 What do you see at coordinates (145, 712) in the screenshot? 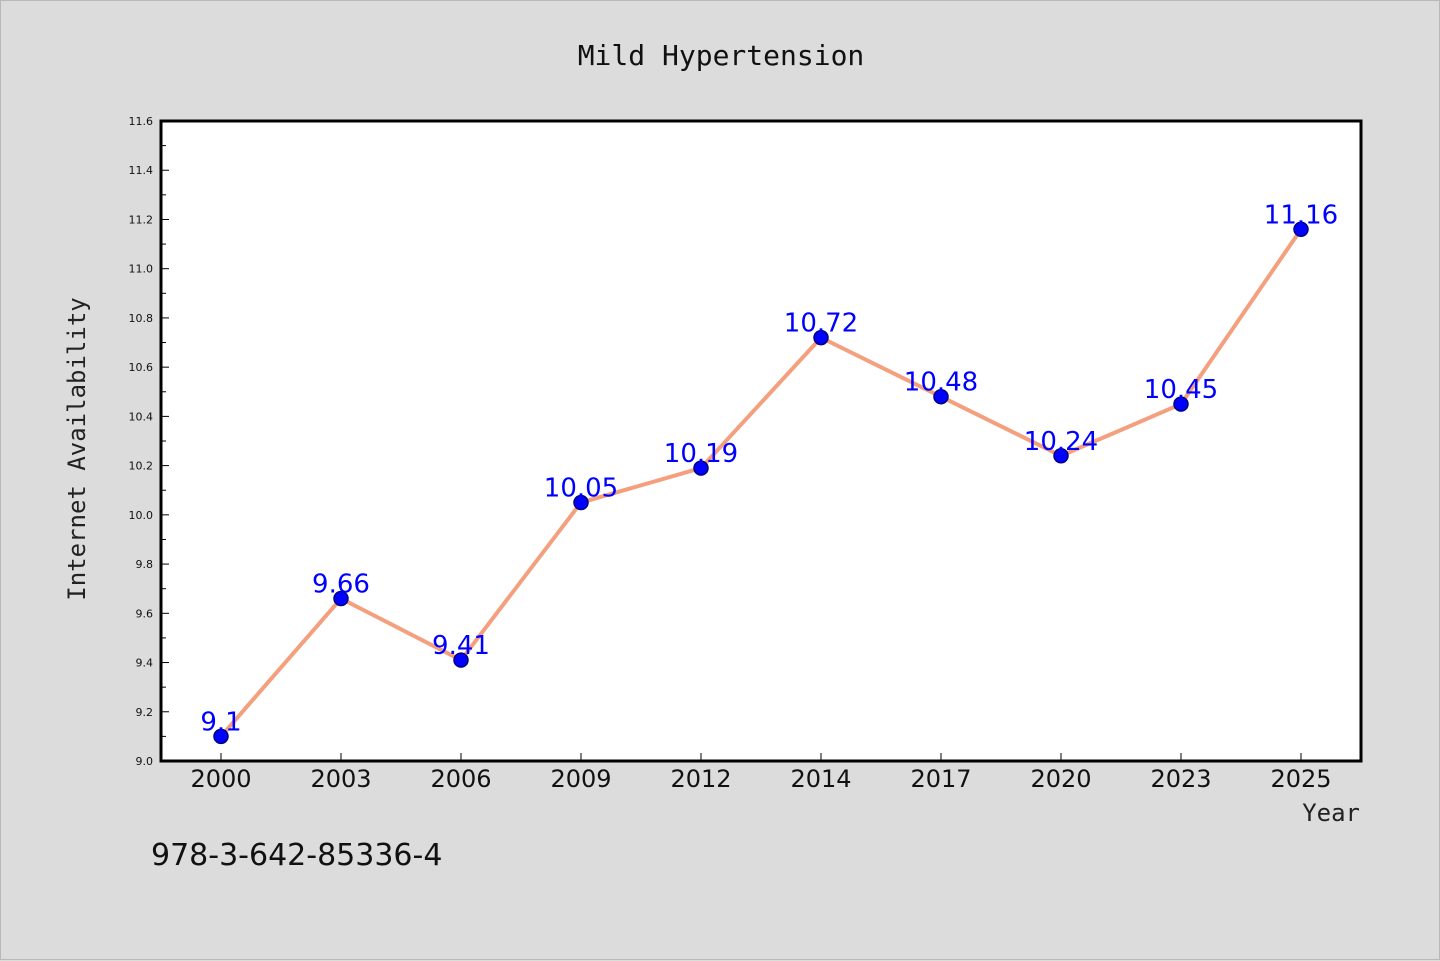
I see `y-tick-label: 9.2` at bounding box center [145, 712].